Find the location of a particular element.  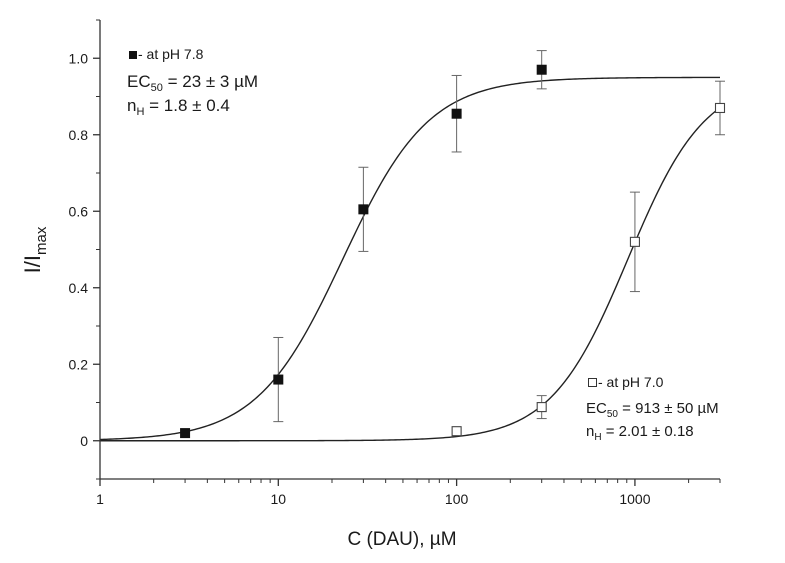

y-tick-label: 0 is located at coordinates (84, 441).